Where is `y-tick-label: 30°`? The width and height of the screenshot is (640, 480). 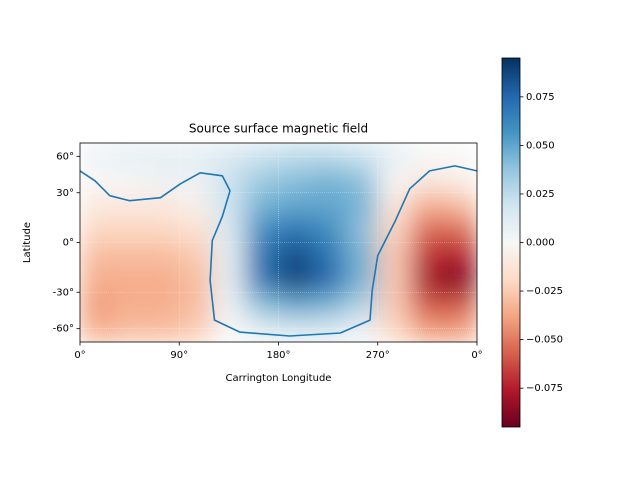 y-tick-label: 30° is located at coordinates (65, 193).